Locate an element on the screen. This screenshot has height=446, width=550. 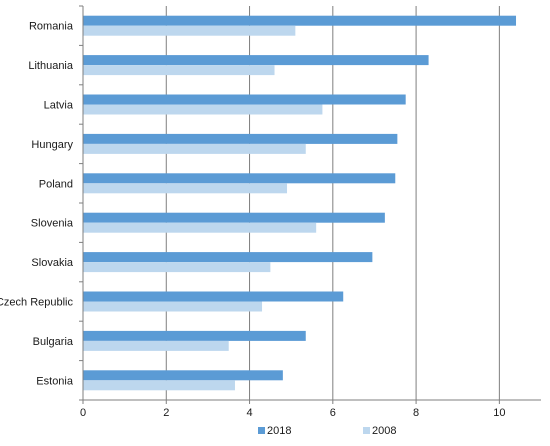
bar-2008-poland is located at coordinates (185, 188).